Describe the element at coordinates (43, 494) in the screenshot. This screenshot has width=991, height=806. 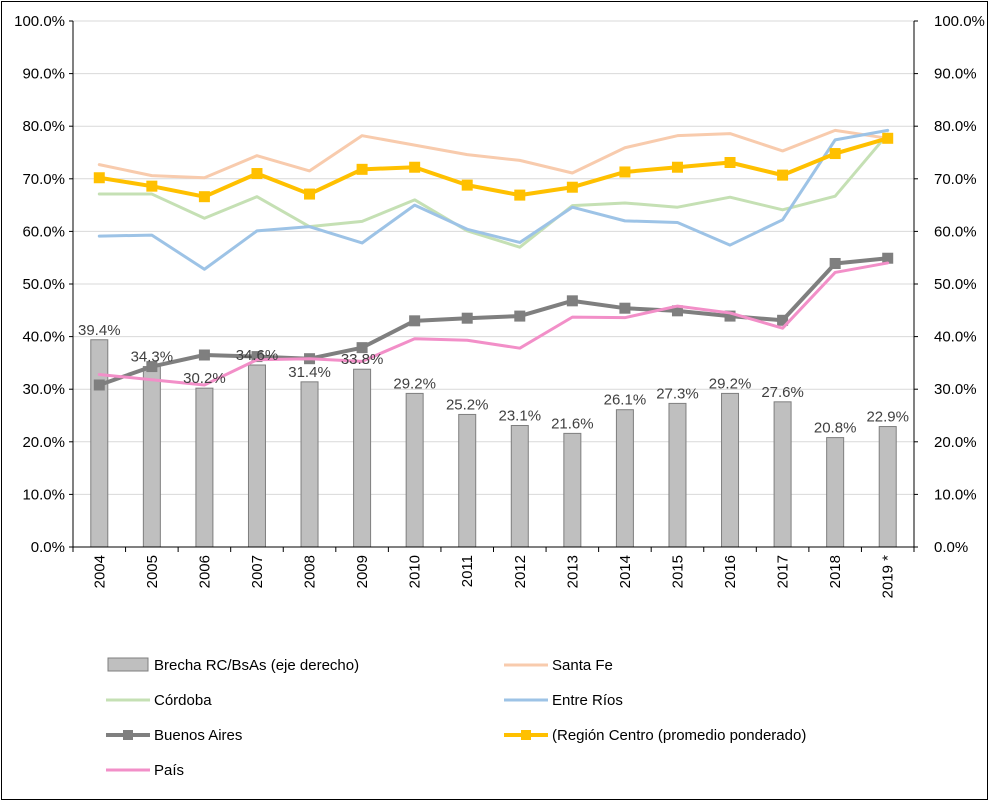
I see `y-left-tick-label: 10.0%` at that location.